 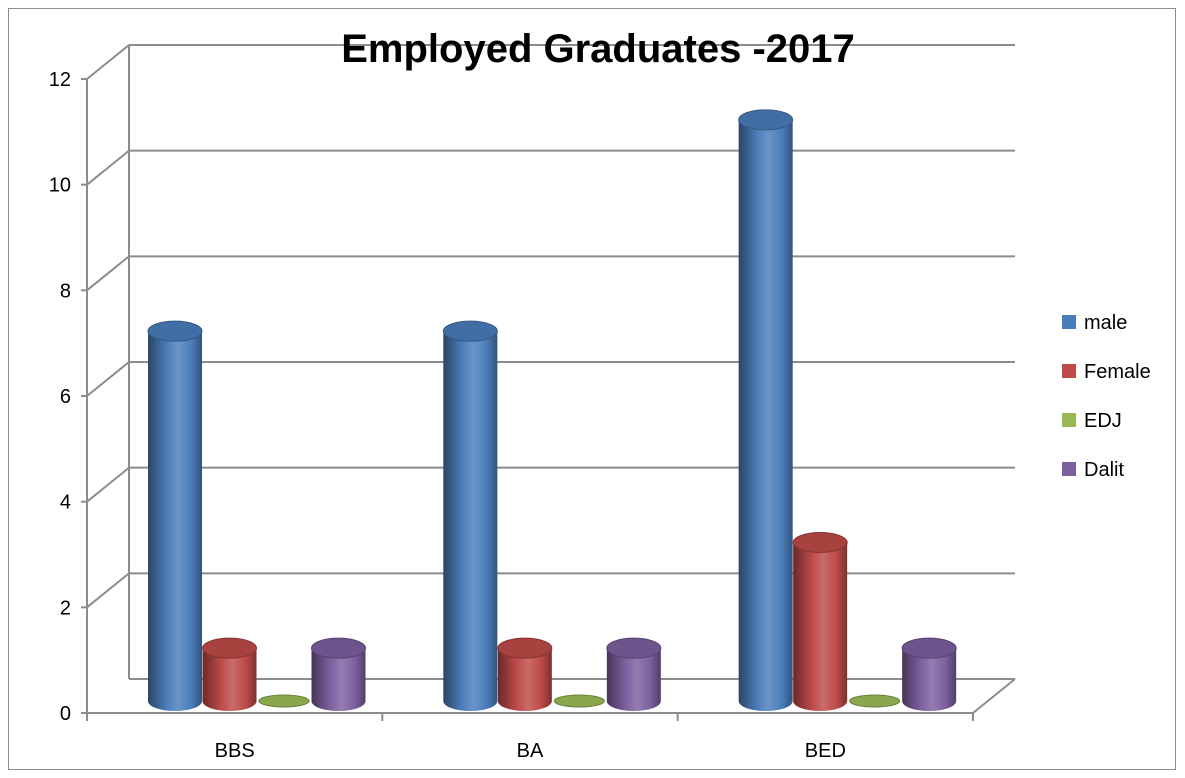 I want to click on legend: male Female EDJ Dalit, so click(x=1106, y=396).